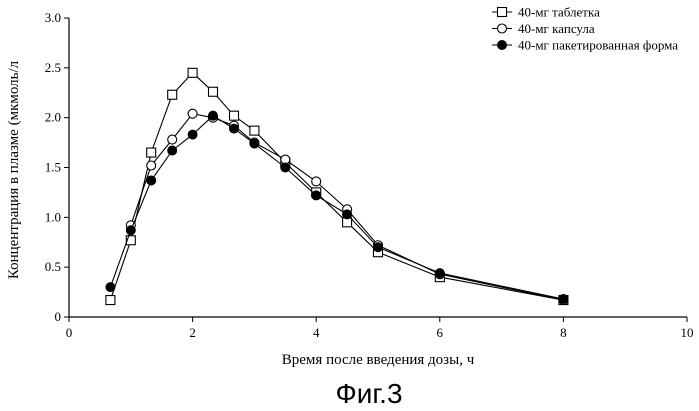 This screenshot has width=699, height=411. I want to click on x-tick-label: 8, so click(563, 332).